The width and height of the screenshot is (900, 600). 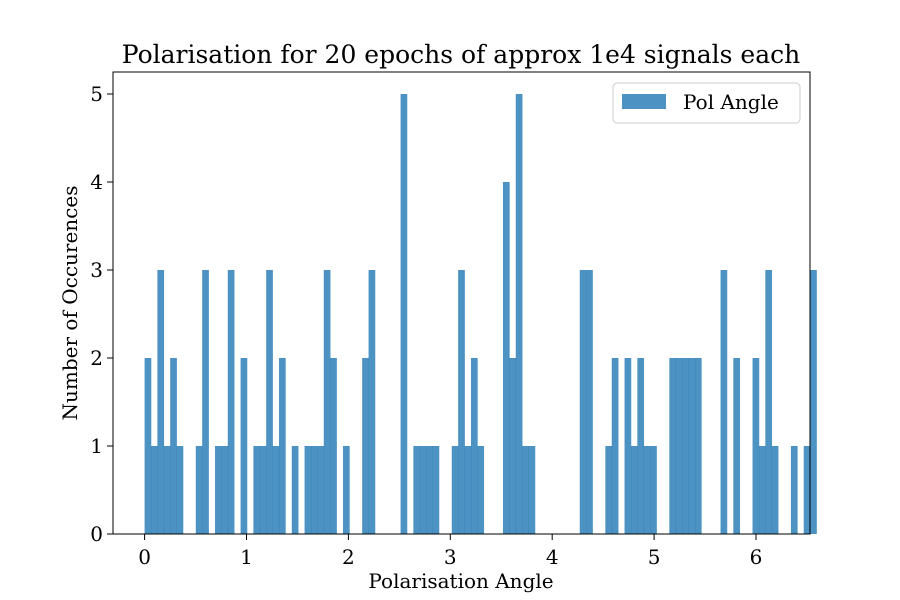 I want to click on y-tick-label: 1, so click(x=96, y=446).